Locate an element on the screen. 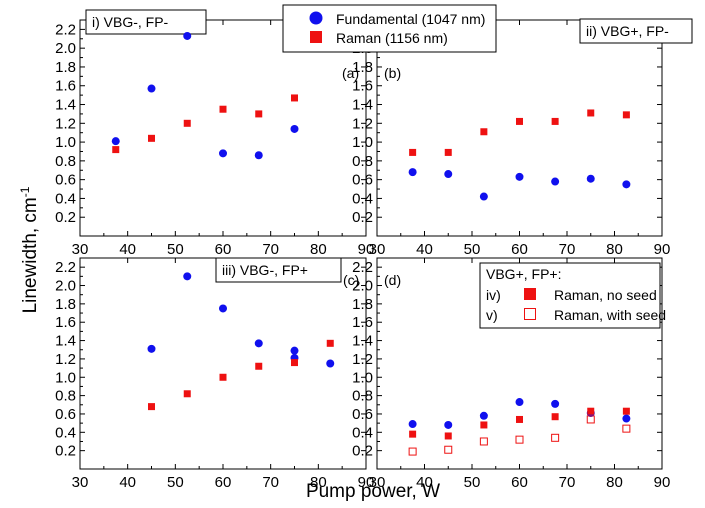 The height and width of the screenshot is (508, 705). x-tick-label: 40 is located at coordinates (127, 482).